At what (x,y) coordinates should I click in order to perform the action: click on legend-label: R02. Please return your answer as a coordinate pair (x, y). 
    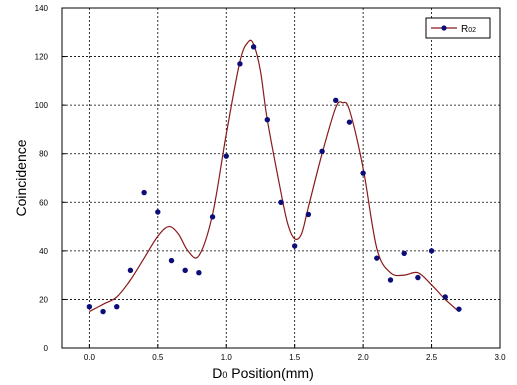
    Looking at the image, I should click on (468, 29).